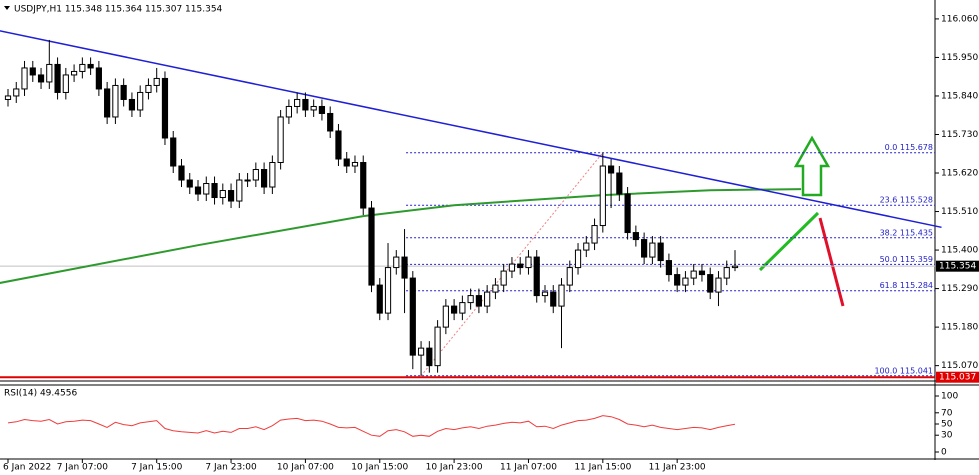  Describe the element at coordinates (906, 259) in the screenshot. I see `fib-label: 50.0 115.359` at that location.